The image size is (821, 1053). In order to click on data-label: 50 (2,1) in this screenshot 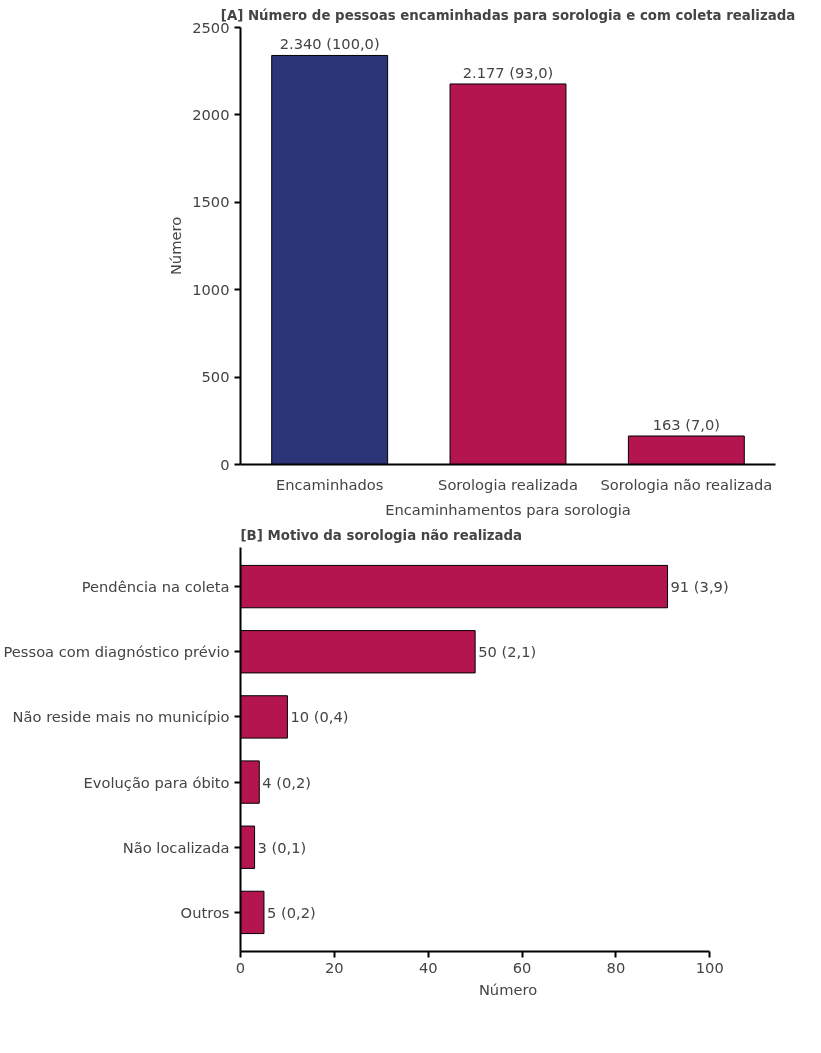, I will do `click(507, 652)`.